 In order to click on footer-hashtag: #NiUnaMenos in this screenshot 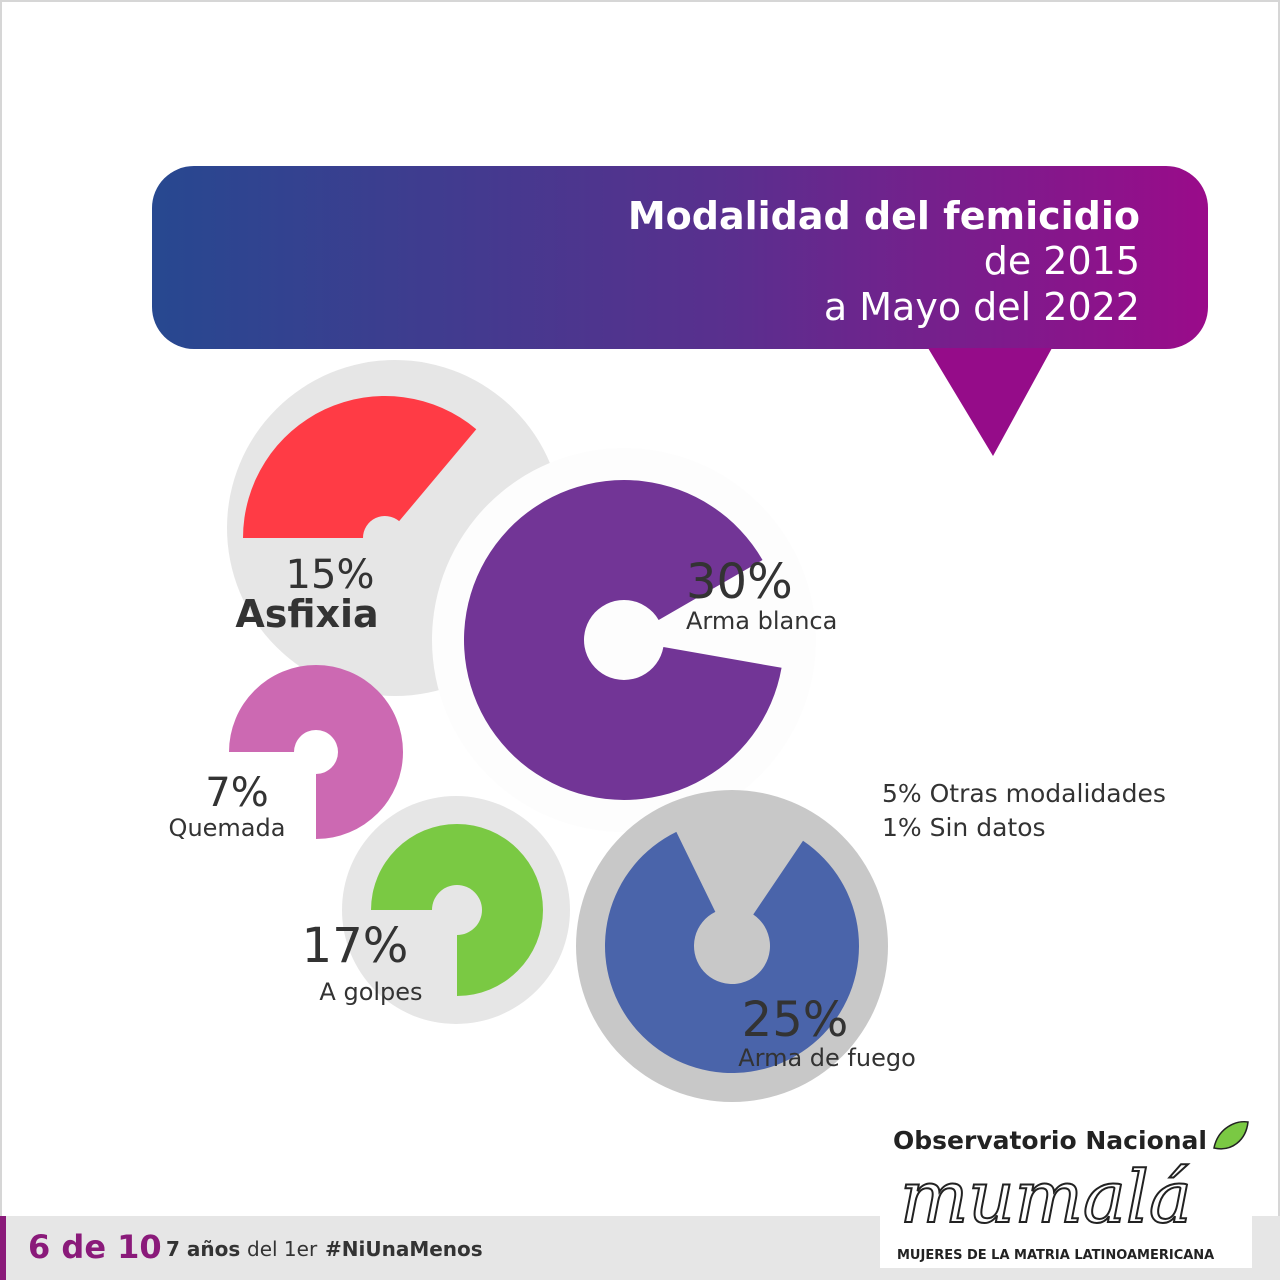, I will do `click(404, 1249)`.